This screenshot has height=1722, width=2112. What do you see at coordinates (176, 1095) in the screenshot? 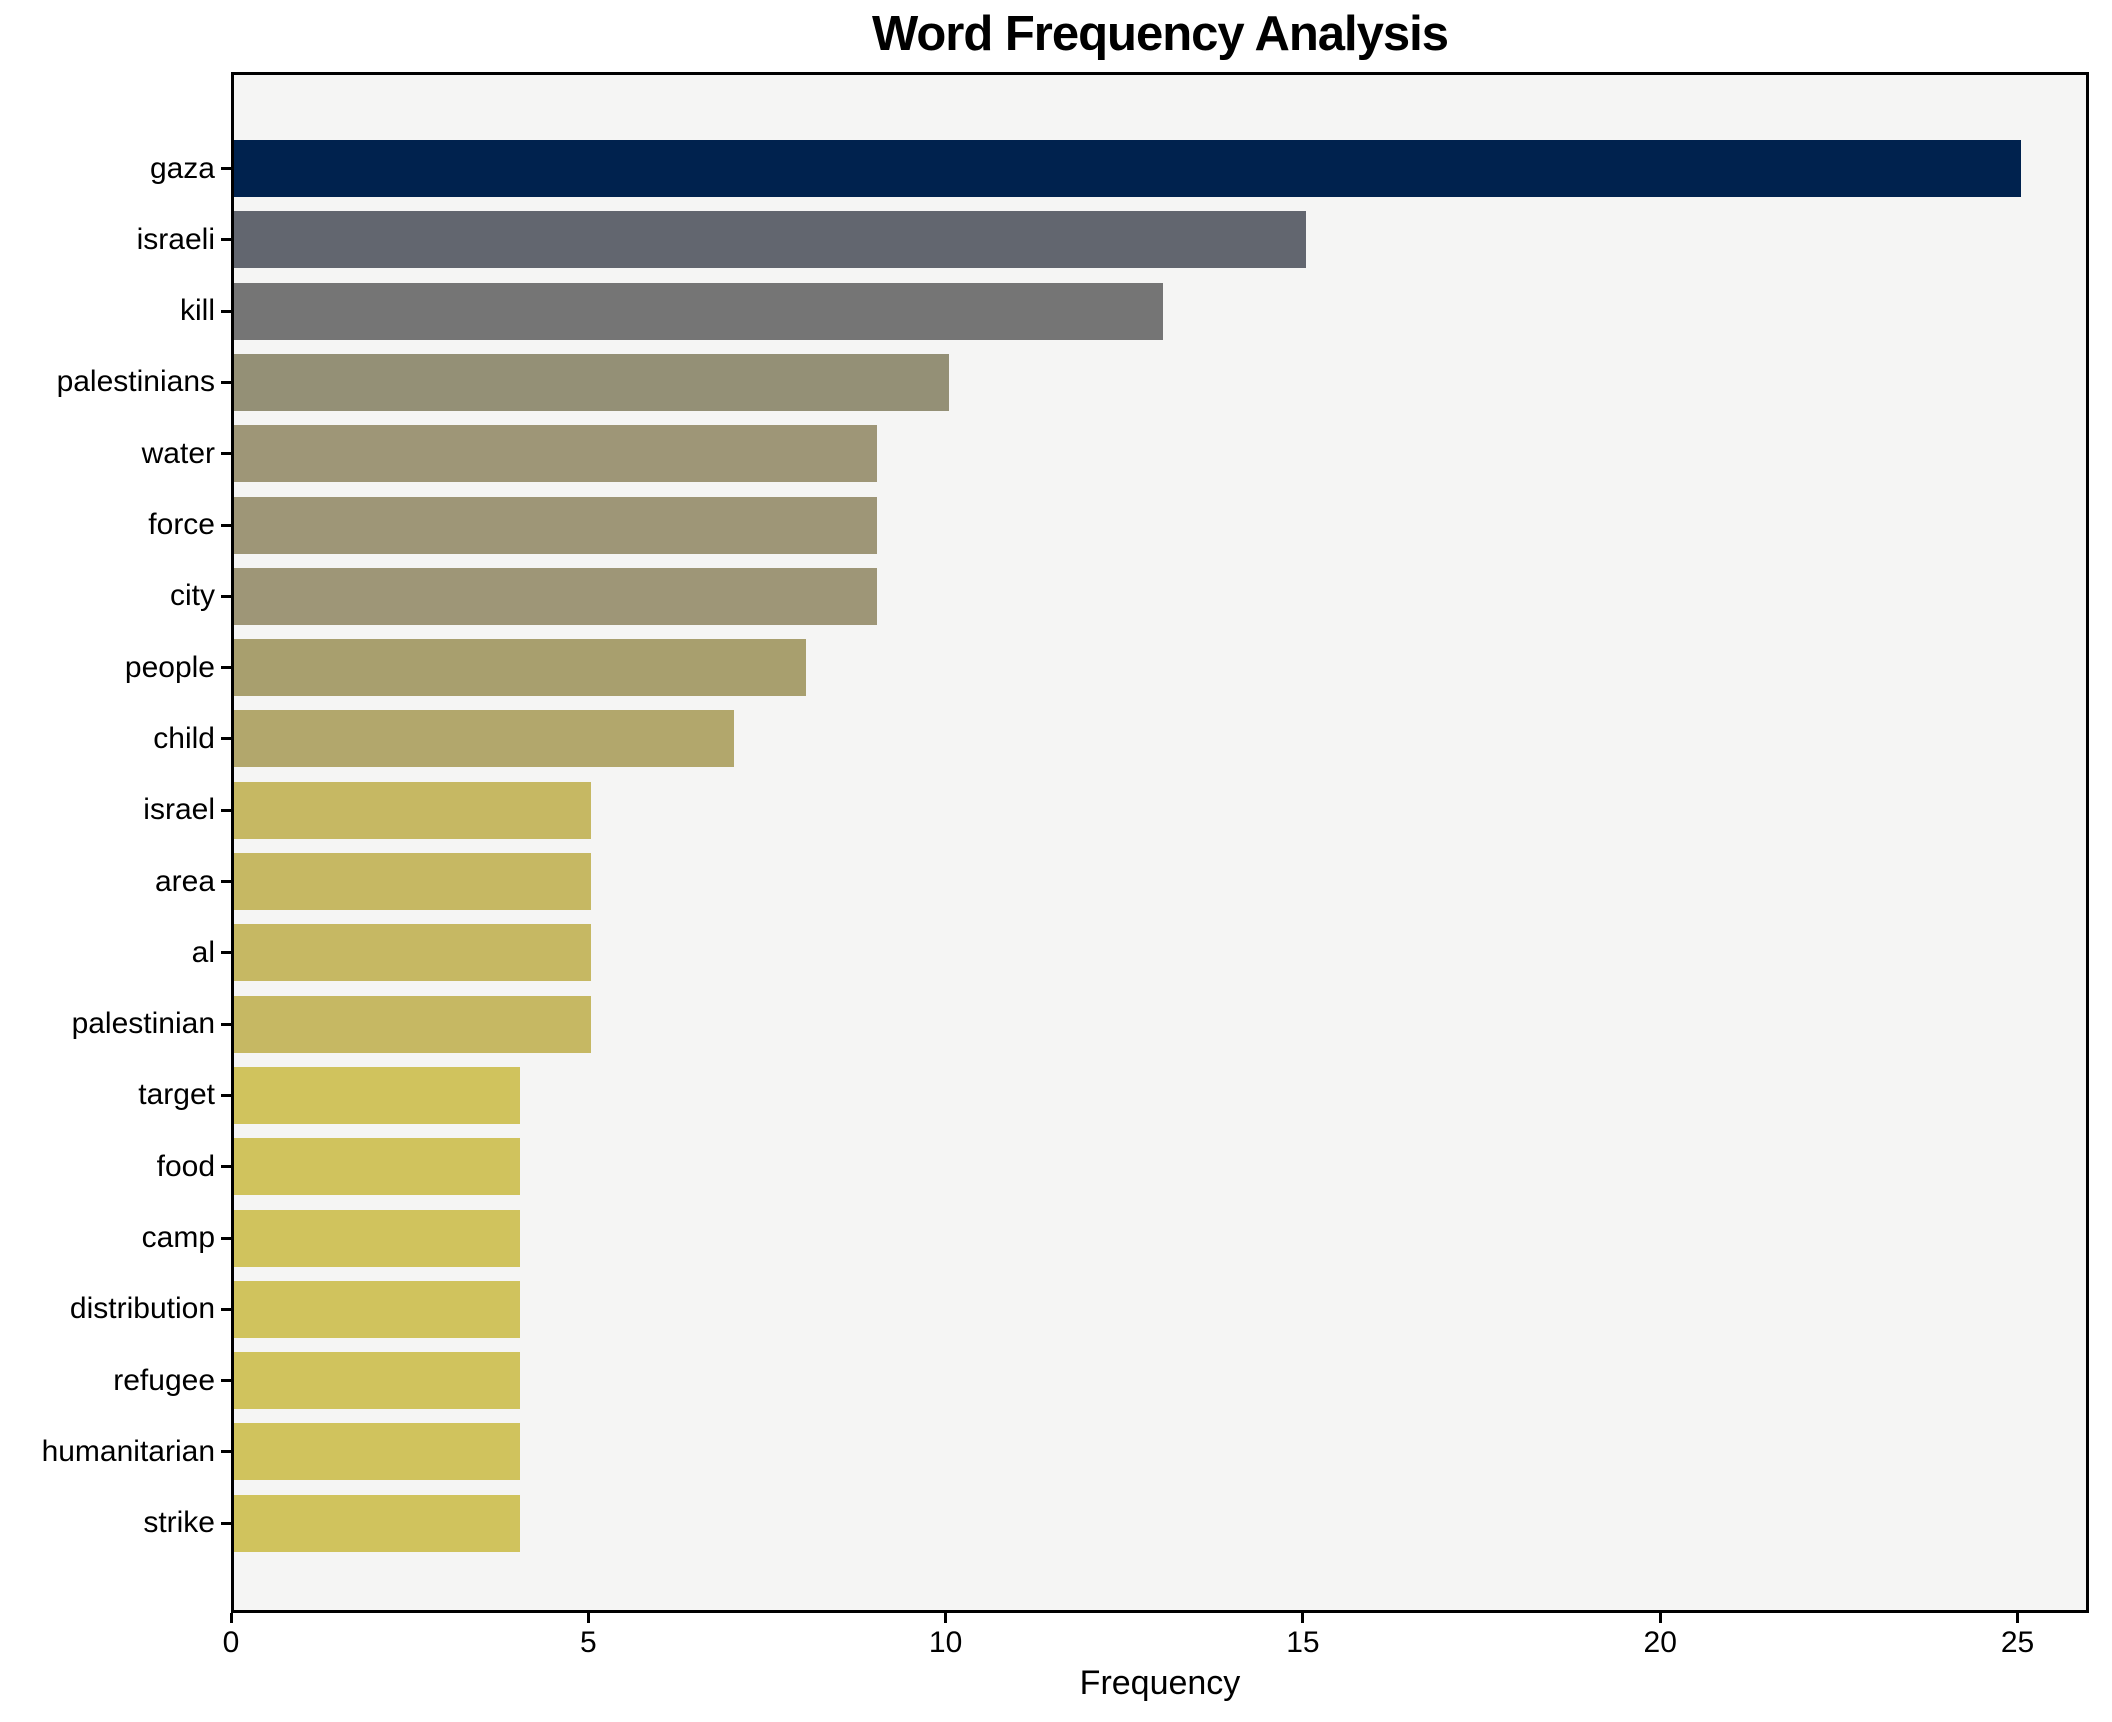
I see `y-tick-label-target: target` at bounding box center [176, 1095].